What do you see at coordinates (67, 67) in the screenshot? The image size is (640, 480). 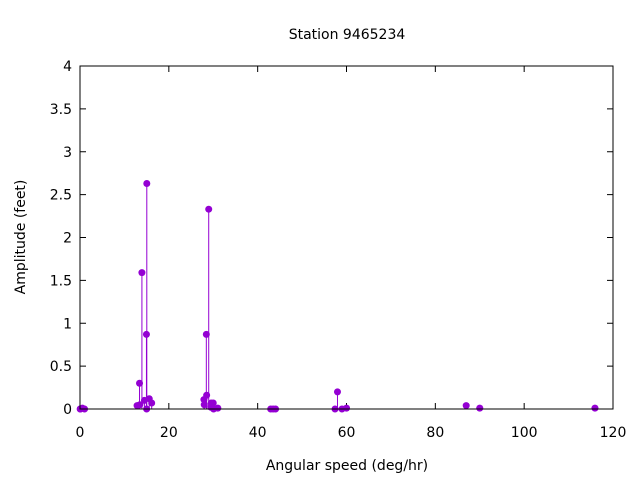 I see `y-tick-label: 4` at bounding box center [67, 67].